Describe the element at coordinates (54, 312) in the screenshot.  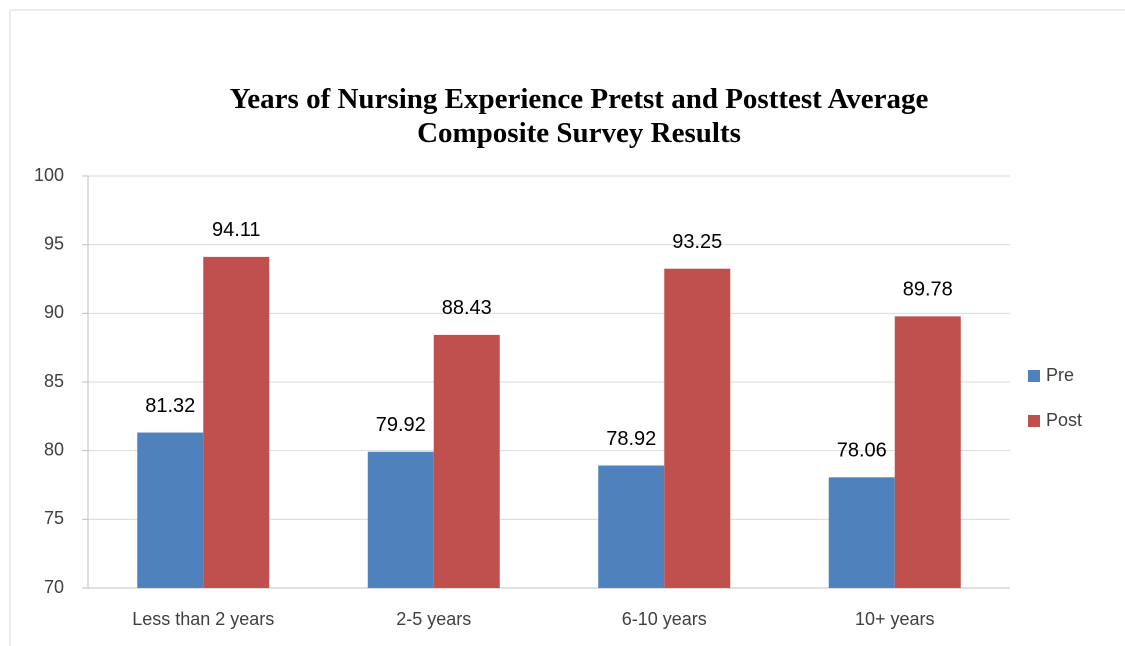
I see `y-tick-label: 90` at that location.